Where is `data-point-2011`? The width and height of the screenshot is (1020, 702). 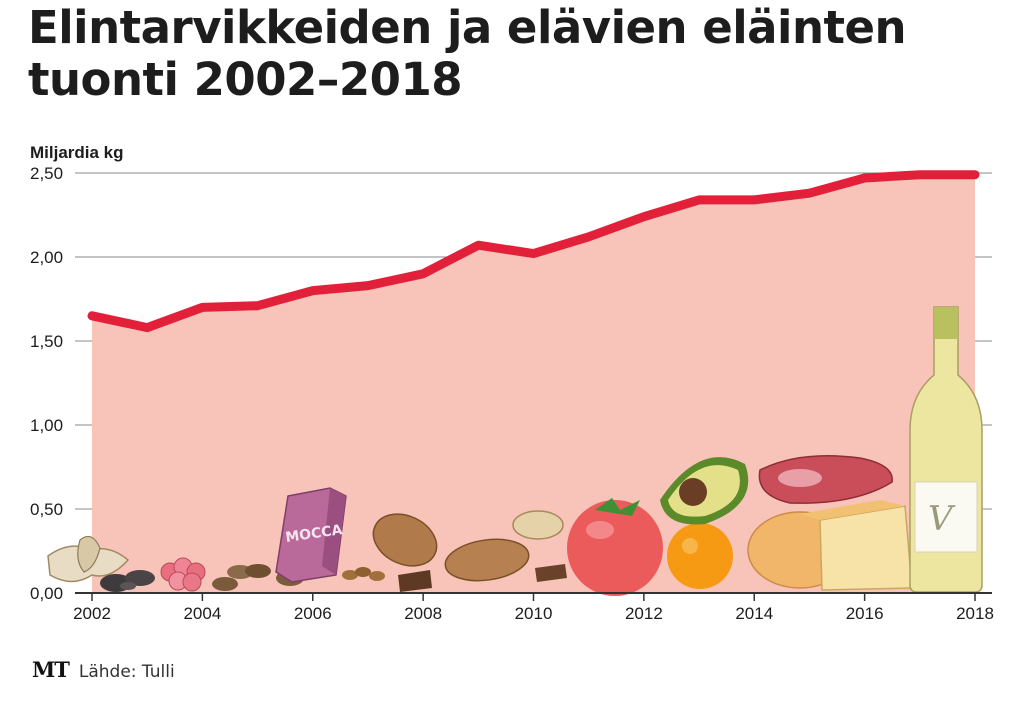
data-point-2011 is located at coordinates (588, 236).